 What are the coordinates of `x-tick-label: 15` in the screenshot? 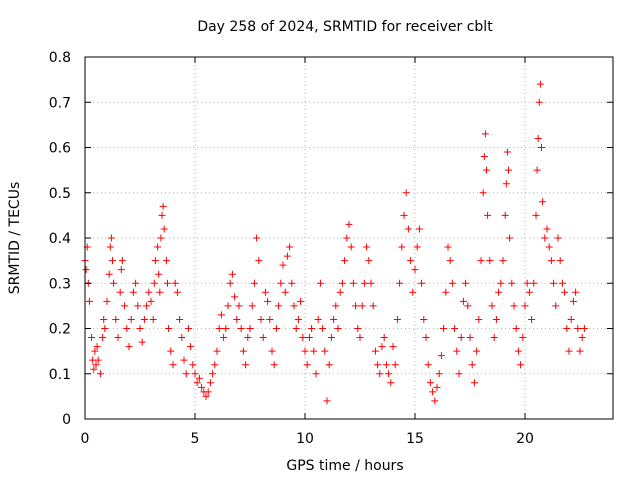 It's located at (415, 439).